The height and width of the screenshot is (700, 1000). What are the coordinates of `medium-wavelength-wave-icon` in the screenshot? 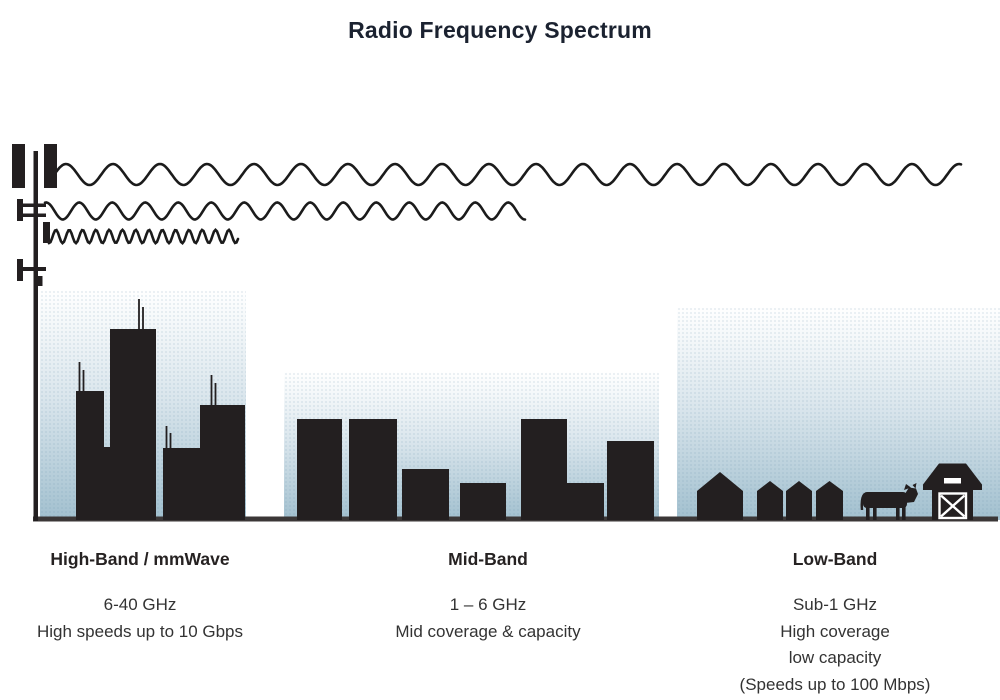 It's located at (285, 211).